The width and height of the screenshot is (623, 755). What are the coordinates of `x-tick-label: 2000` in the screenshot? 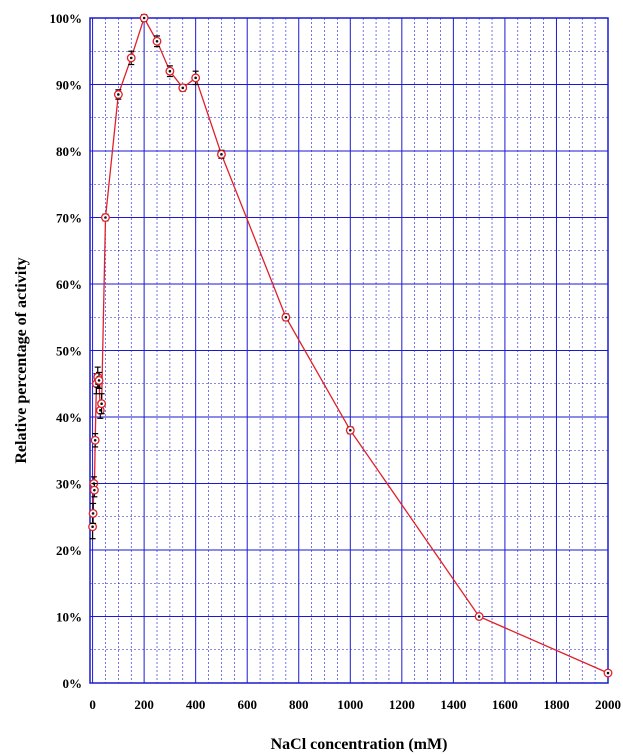 It's located at (608, 704).